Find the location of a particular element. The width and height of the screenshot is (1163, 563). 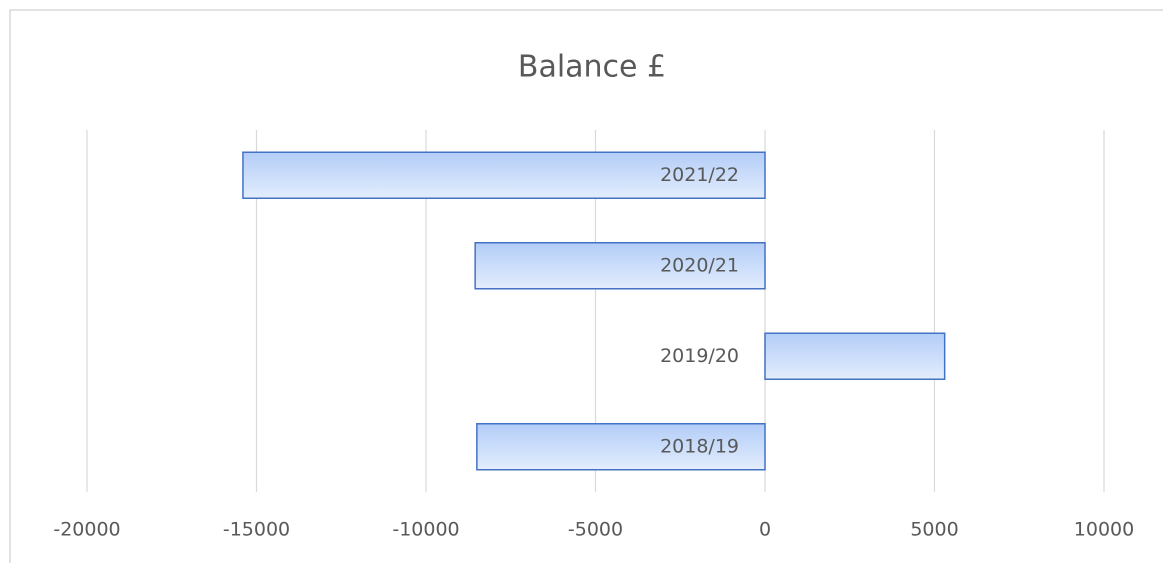

x-tick-label: 10000 is located at coordinates (1104, 530).